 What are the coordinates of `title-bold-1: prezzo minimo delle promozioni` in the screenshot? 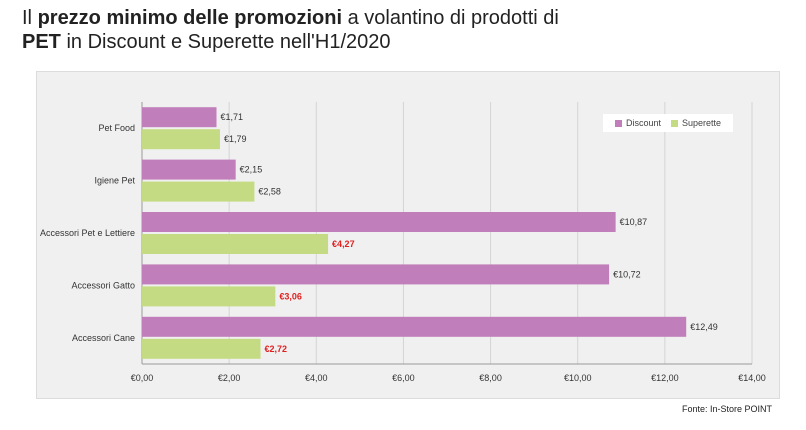 It's located at (190, 18).